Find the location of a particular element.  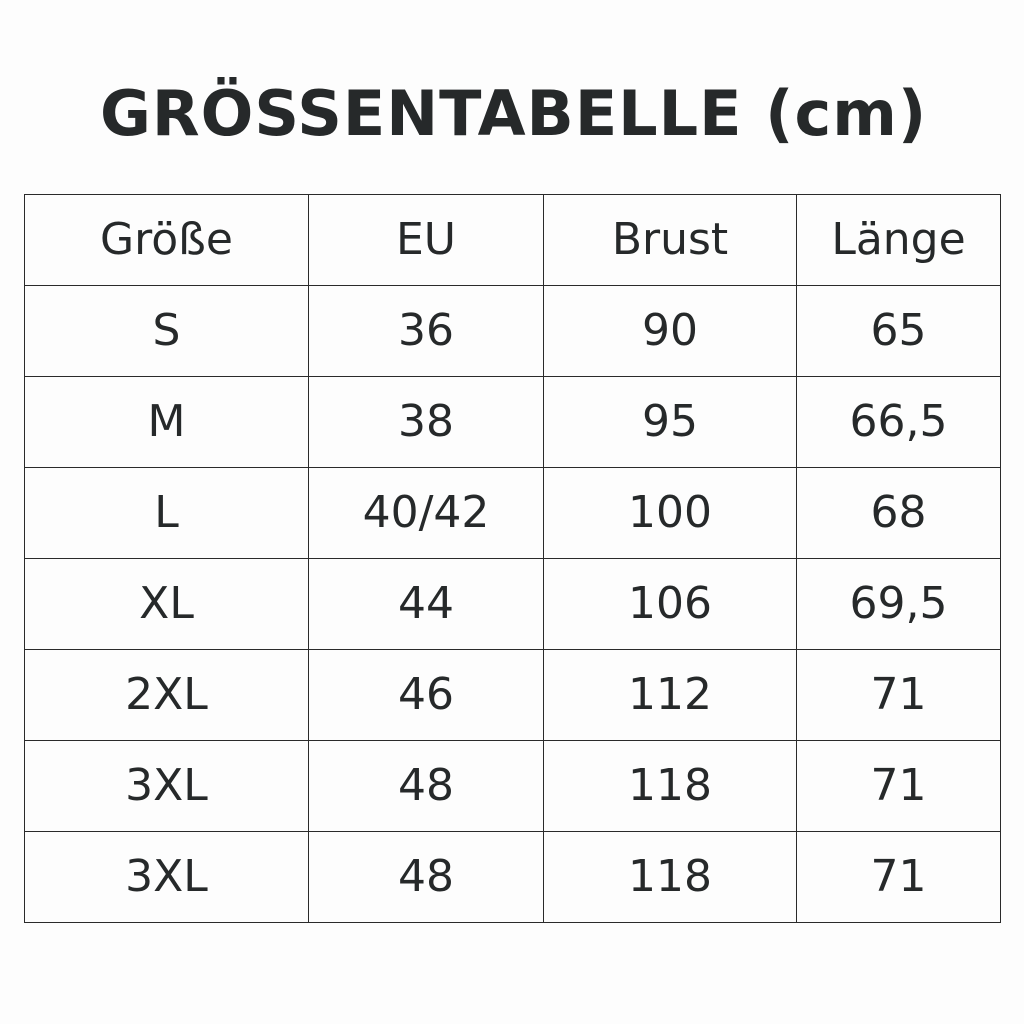

table-cell: 65 is located at coordinates (898, 331).